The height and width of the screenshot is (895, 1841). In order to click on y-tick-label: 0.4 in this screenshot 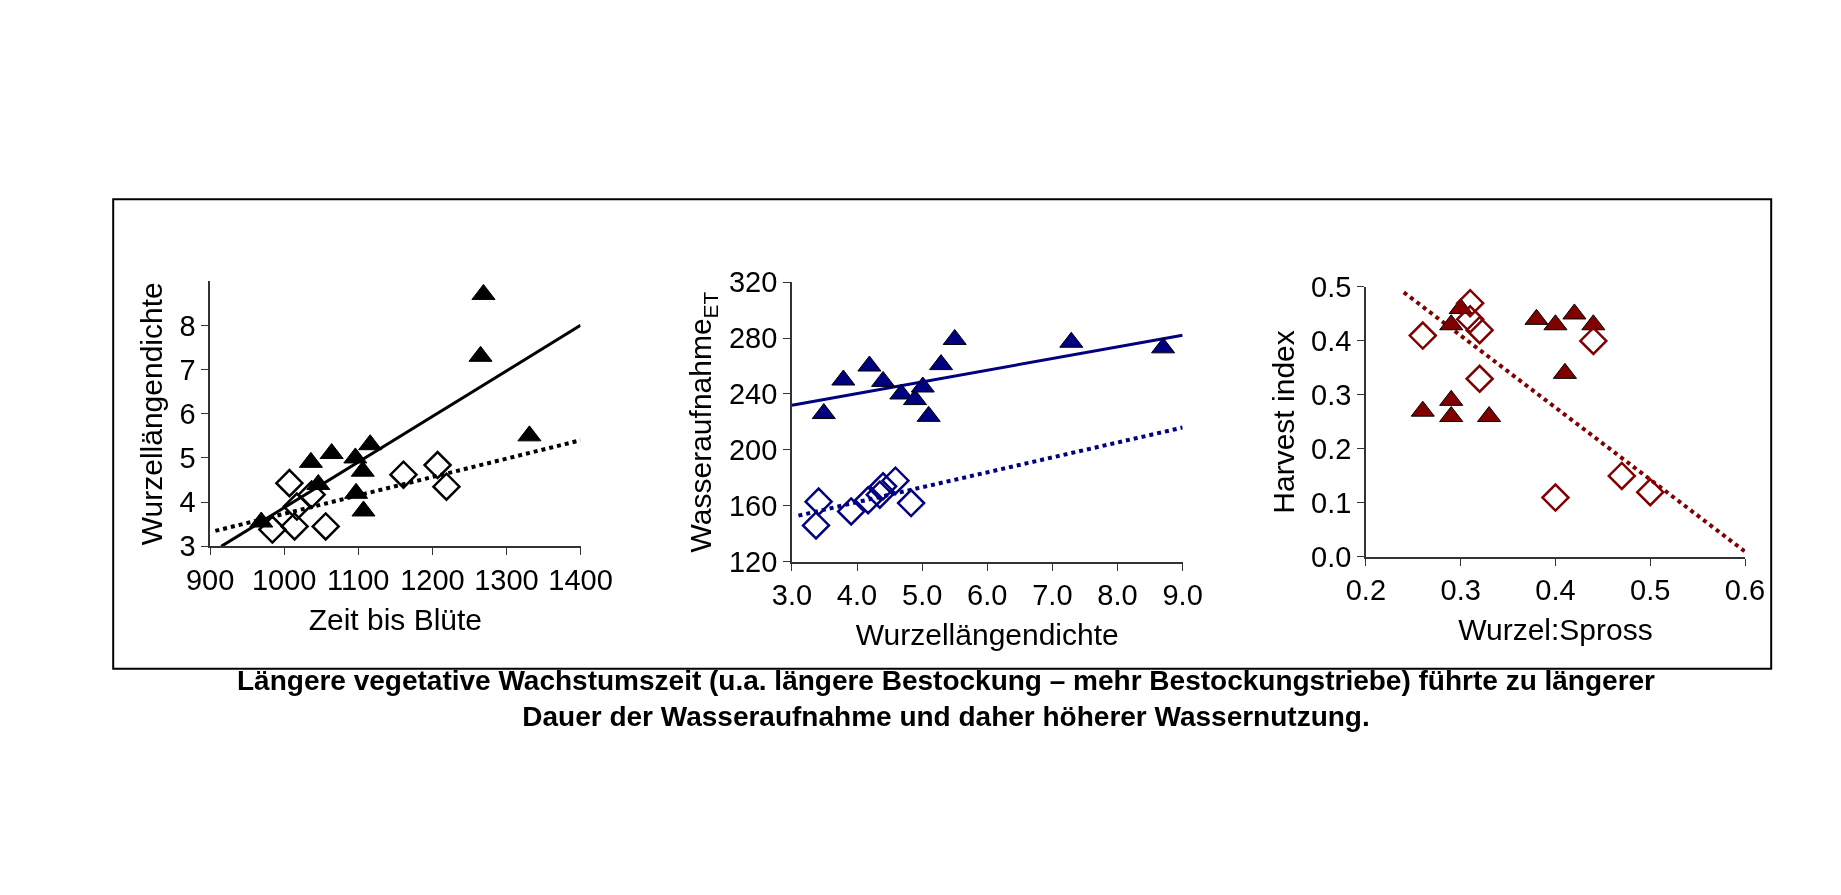, I will do `click(1331, 341)`.